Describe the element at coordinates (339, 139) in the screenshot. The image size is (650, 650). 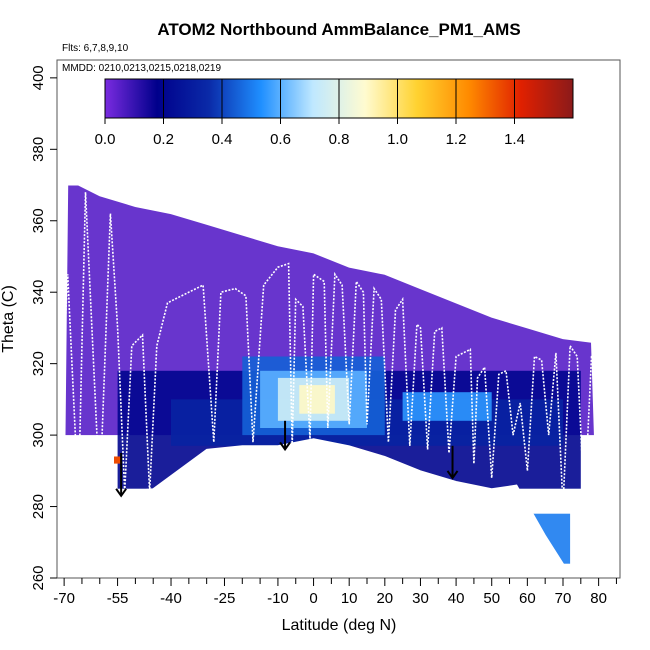
I see `colorbar-tick-label: 0.8` at that location.